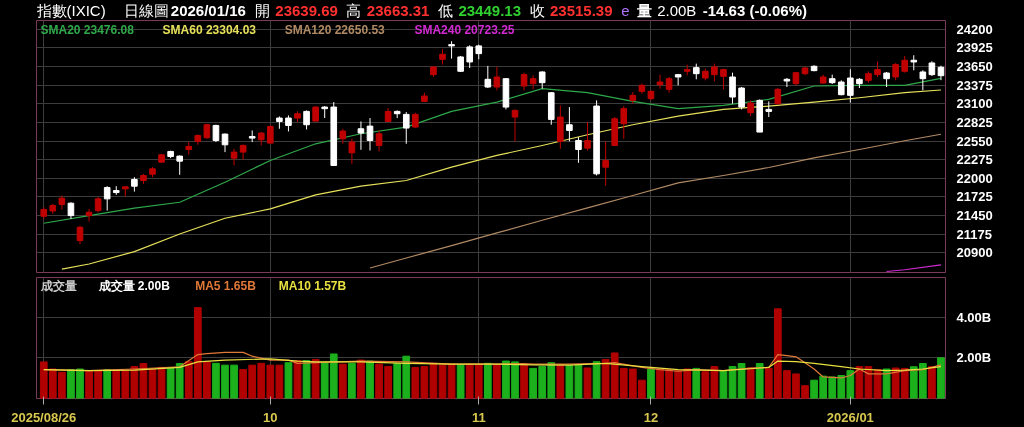  I want to click on text: SMA60 23304.03, so click(209, 29).